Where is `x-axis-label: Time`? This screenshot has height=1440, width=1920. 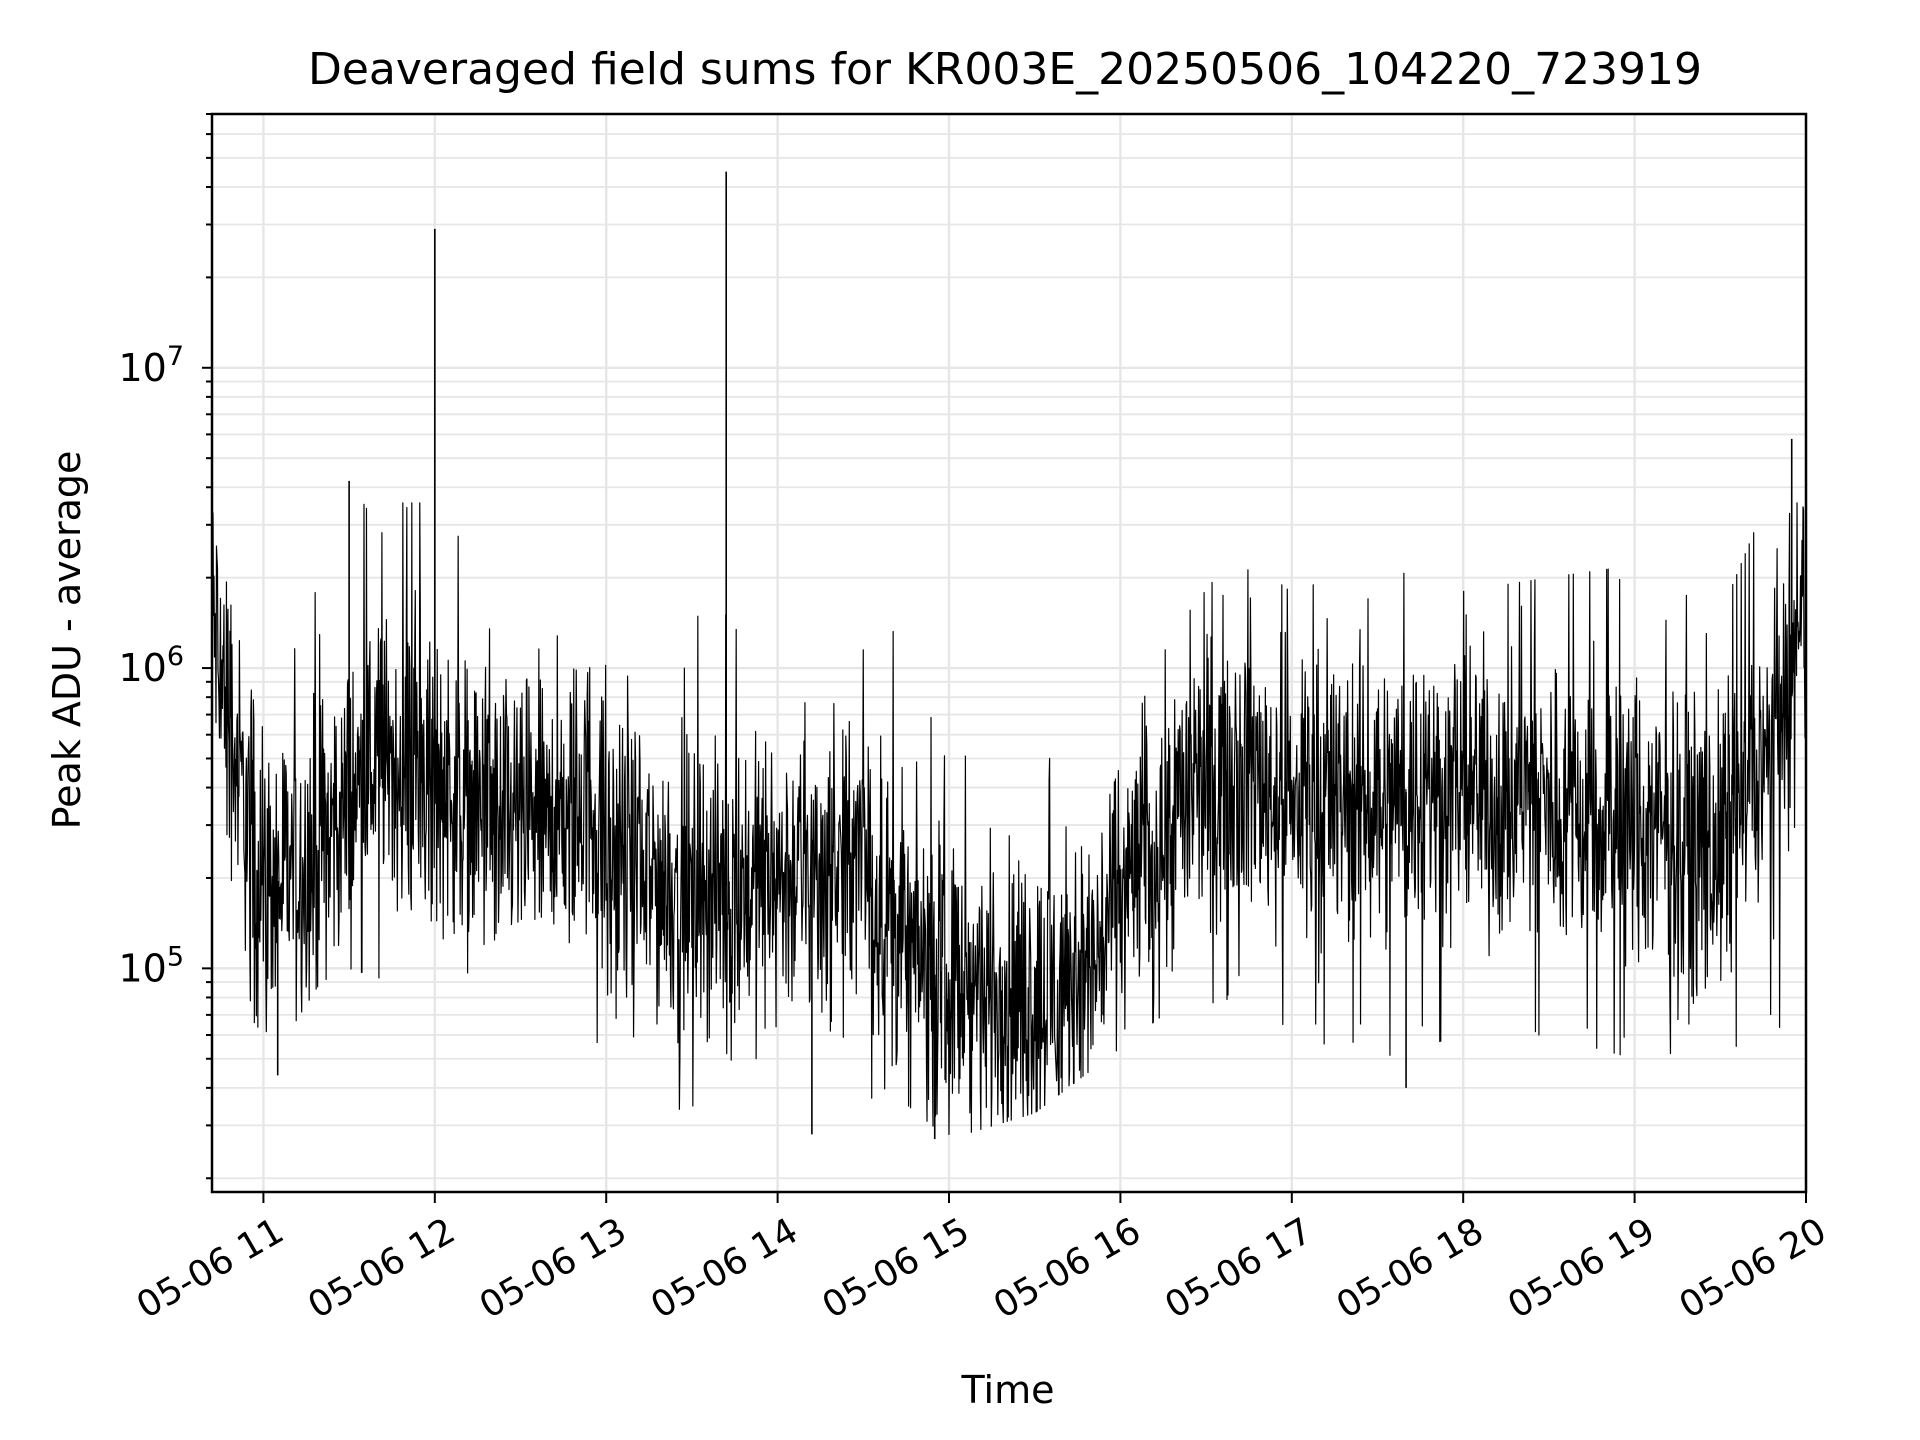 x-axis-label: Time is located at coordinates (1008, 1390).